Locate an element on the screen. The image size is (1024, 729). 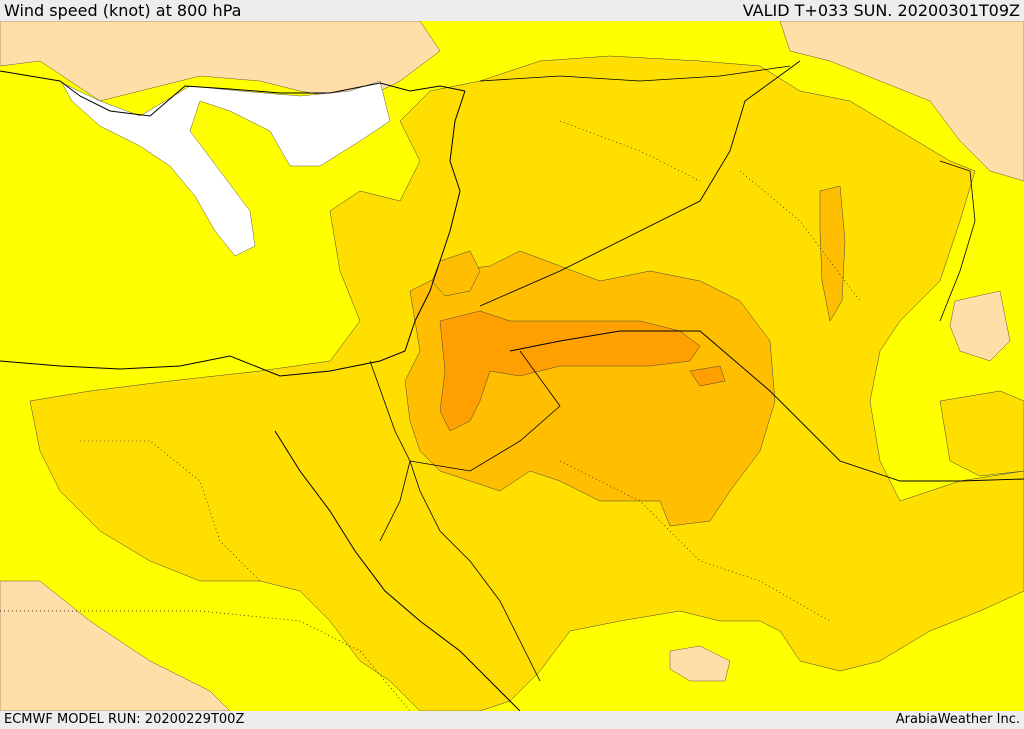
band-tan-northeast is located at coordinates (901, 101).